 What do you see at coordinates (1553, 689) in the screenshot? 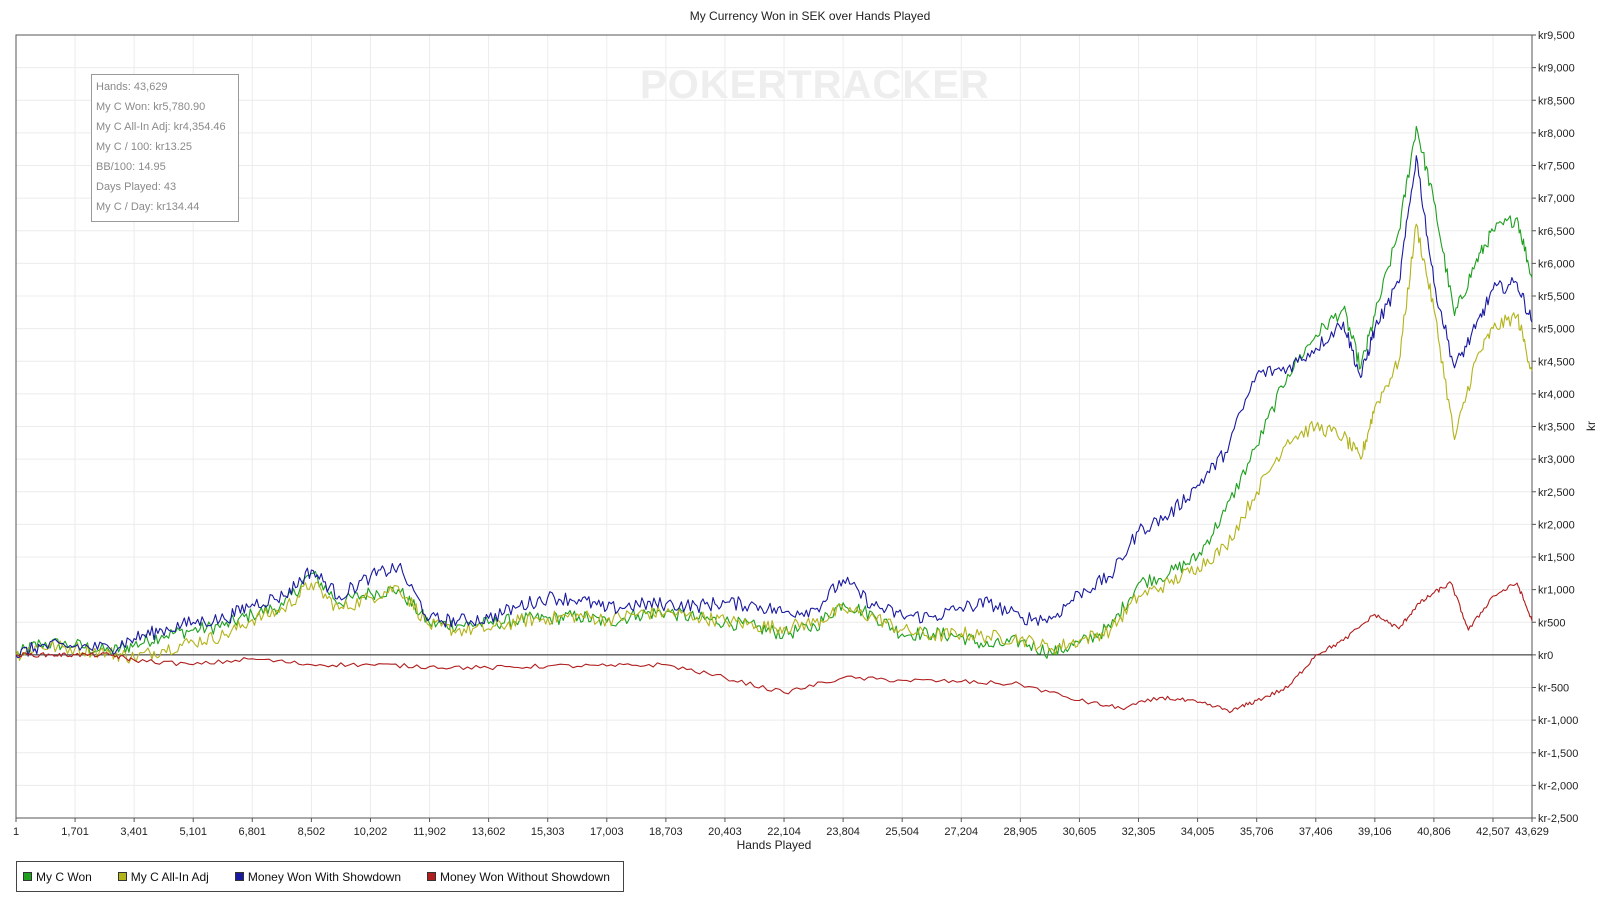
I see `y-tick-label: kr-500` at bounding box center [1553, 689].